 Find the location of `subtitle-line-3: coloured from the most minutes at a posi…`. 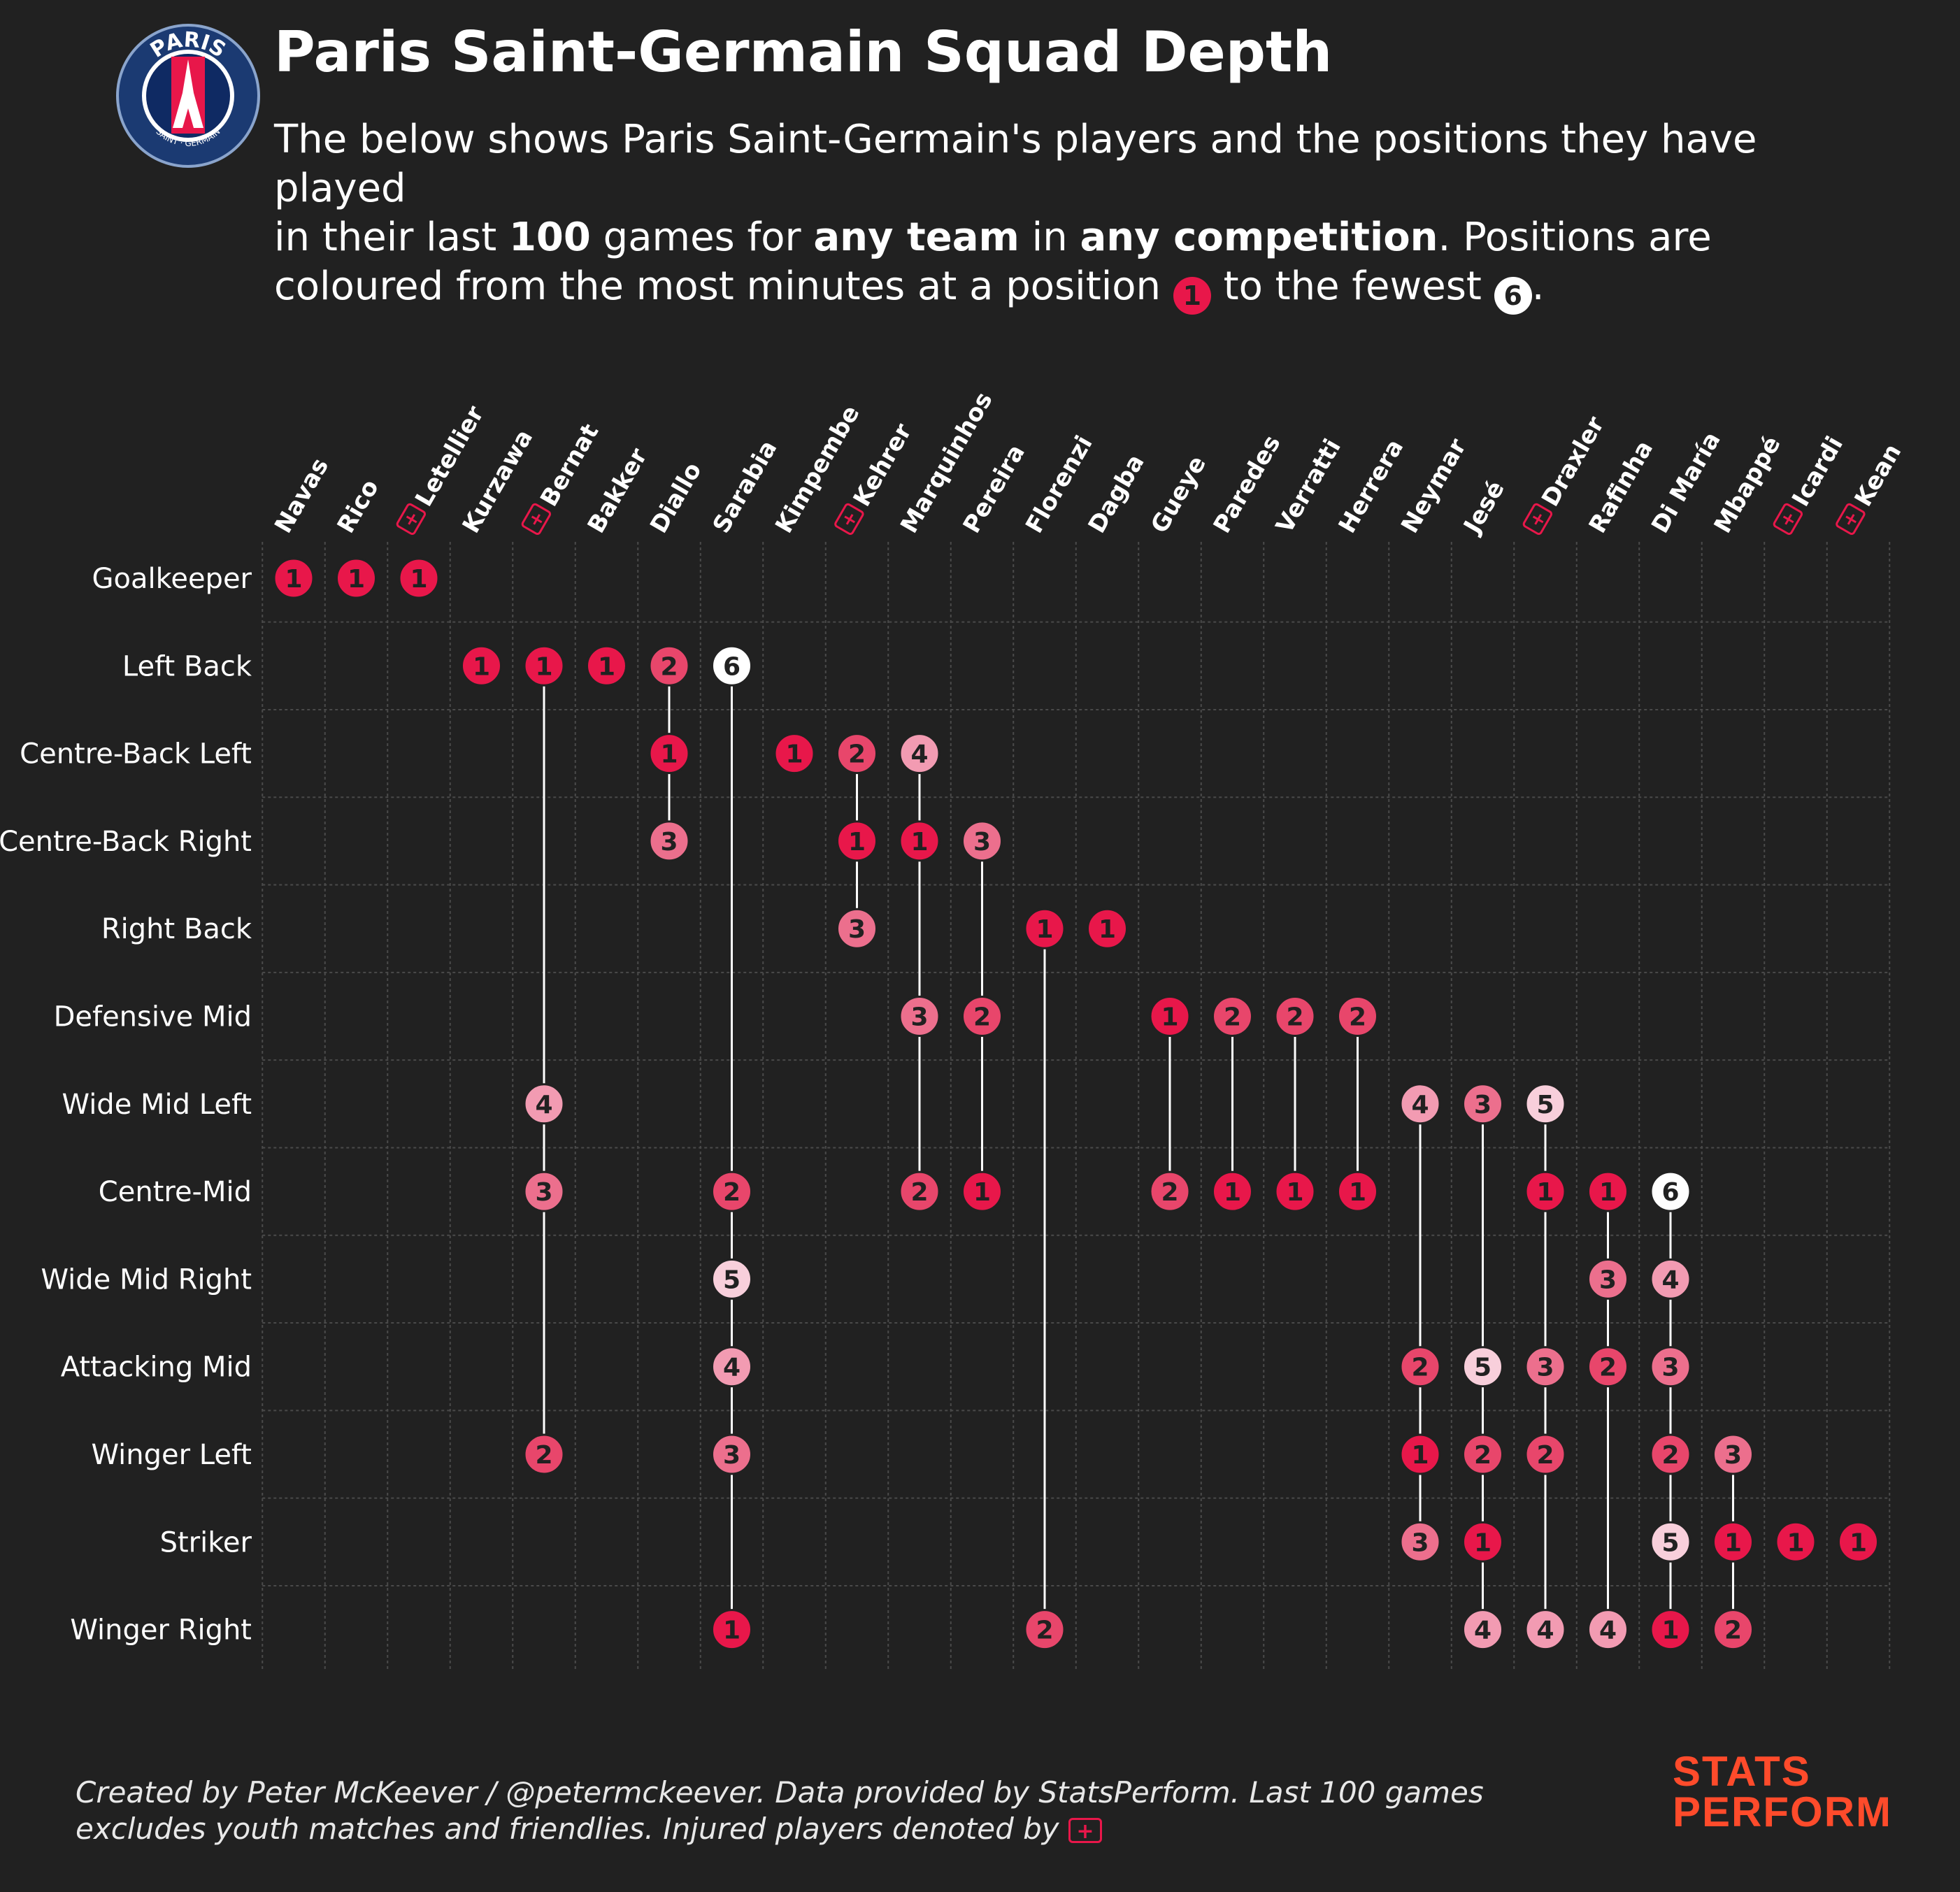

subtitle-line-3: coloured from the most minutes at a posi… is located at coordinates (1078, 289).